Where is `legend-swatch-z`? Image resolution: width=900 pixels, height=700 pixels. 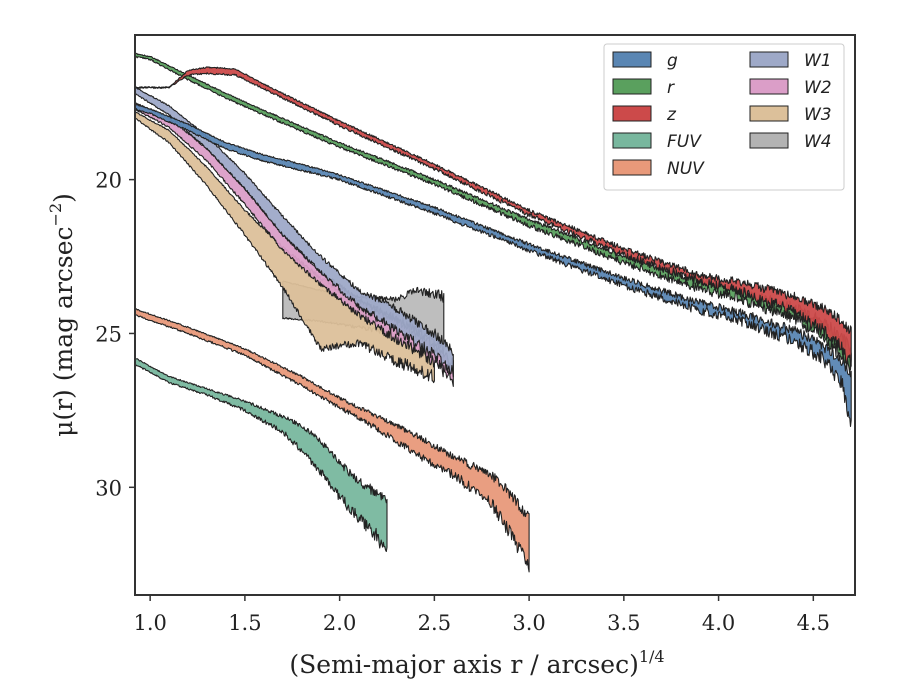
legend-swatch-z is located at coordinates (632, 113).